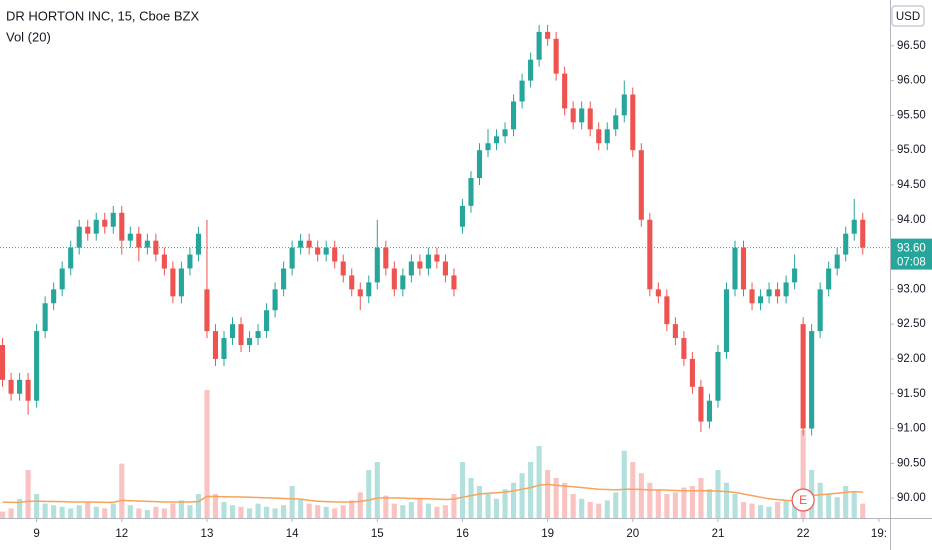 The image size is (932, 550). What do you see at coordinates (718, 534) in the screenshot?
I see `x-tick-label: 21` at bounding box center [718, 534].